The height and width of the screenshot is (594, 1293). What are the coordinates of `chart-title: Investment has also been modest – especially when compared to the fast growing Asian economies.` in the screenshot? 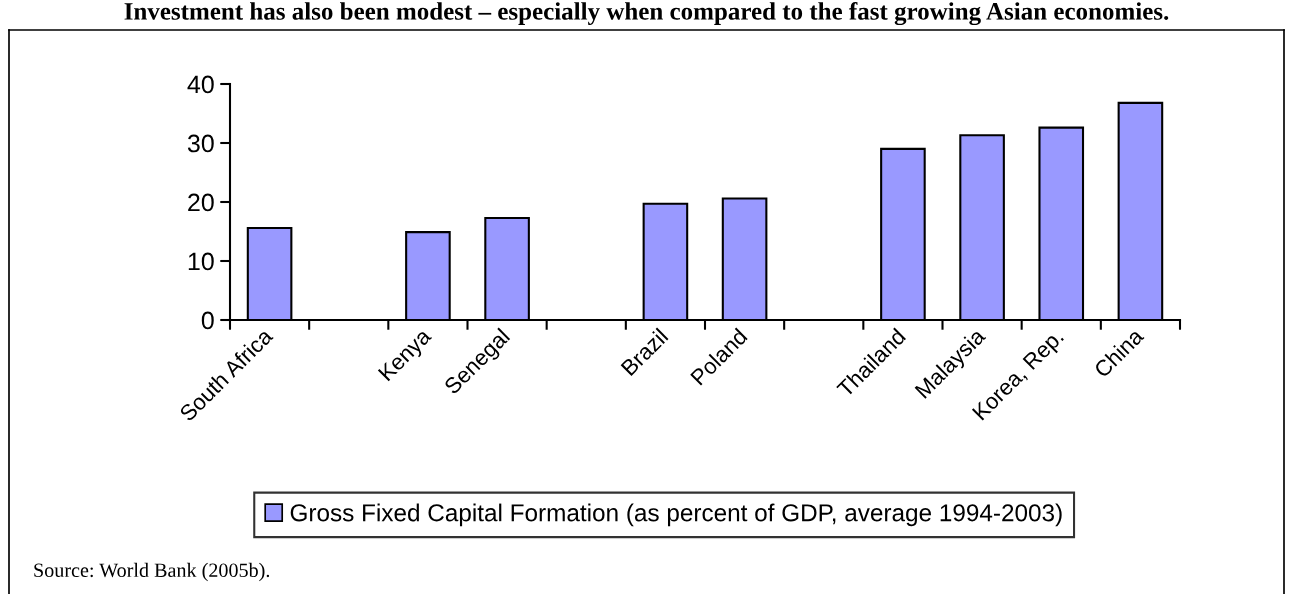 It's located at (646, 14).